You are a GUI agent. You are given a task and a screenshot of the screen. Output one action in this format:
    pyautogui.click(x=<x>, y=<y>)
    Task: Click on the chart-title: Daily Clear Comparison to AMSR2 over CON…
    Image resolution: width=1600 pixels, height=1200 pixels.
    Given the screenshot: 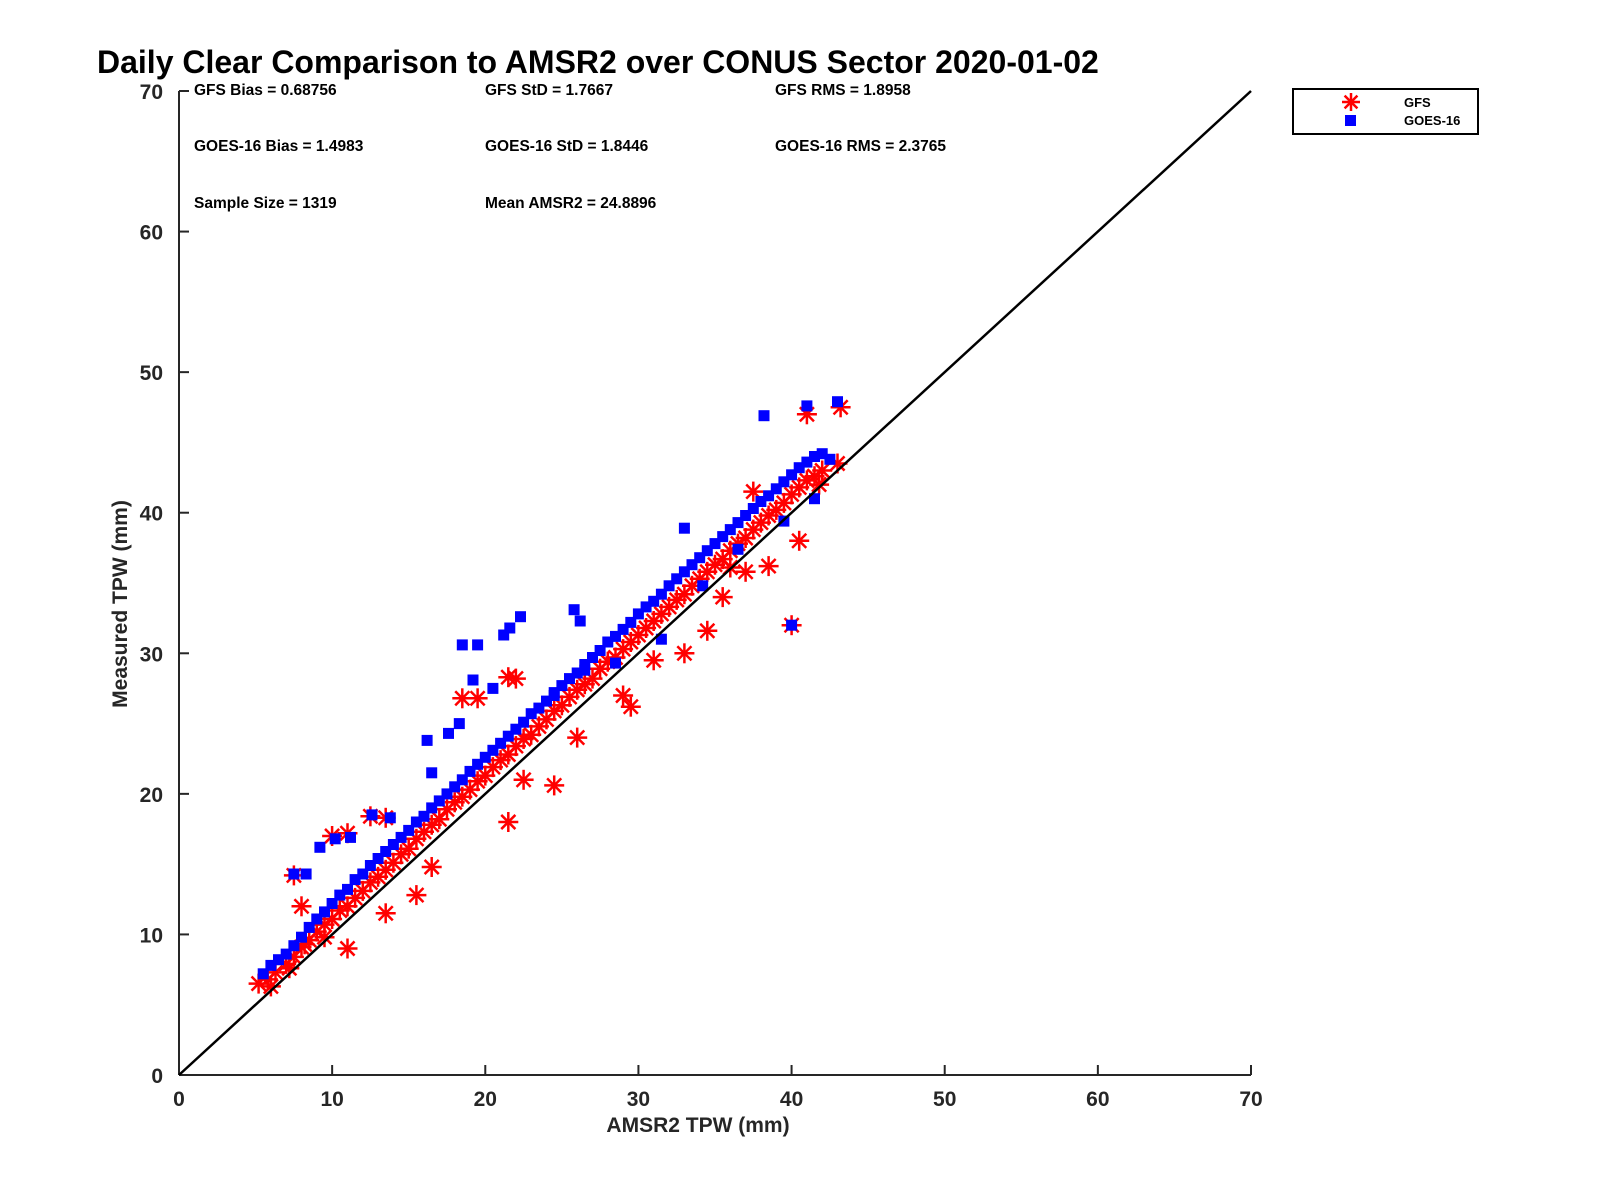 What is the action you would take?
    pyautogui.click(x=598, y=62)
    